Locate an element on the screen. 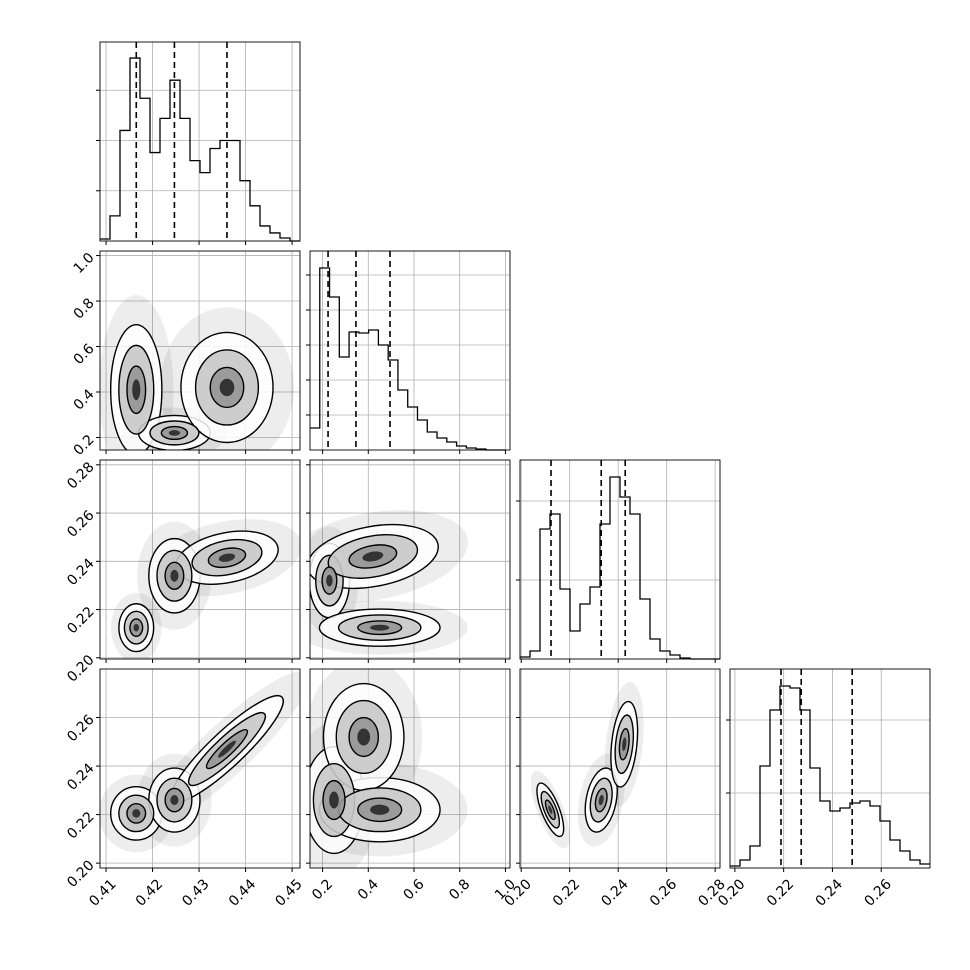 The image size is (970, 970). panel: 0.2 0.4 0.6 0.8 1.0 is located at coordinates (186, 354).